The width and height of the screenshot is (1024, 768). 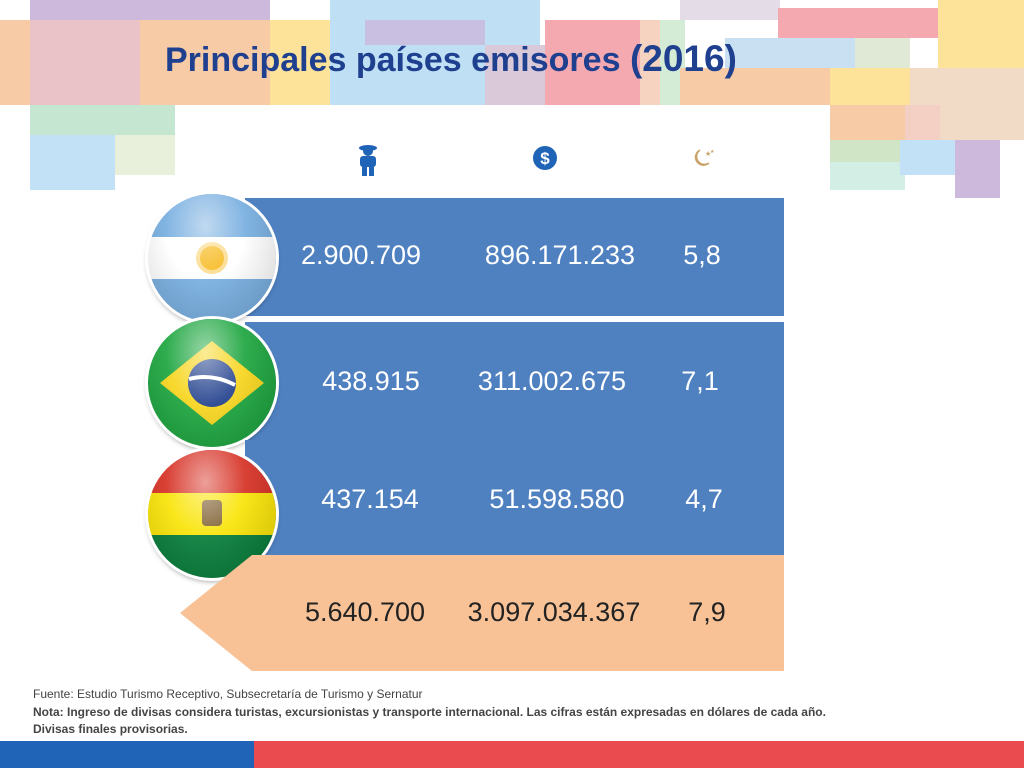 I want to click on income-value: 51.598.580, so click(x=557, y=499).